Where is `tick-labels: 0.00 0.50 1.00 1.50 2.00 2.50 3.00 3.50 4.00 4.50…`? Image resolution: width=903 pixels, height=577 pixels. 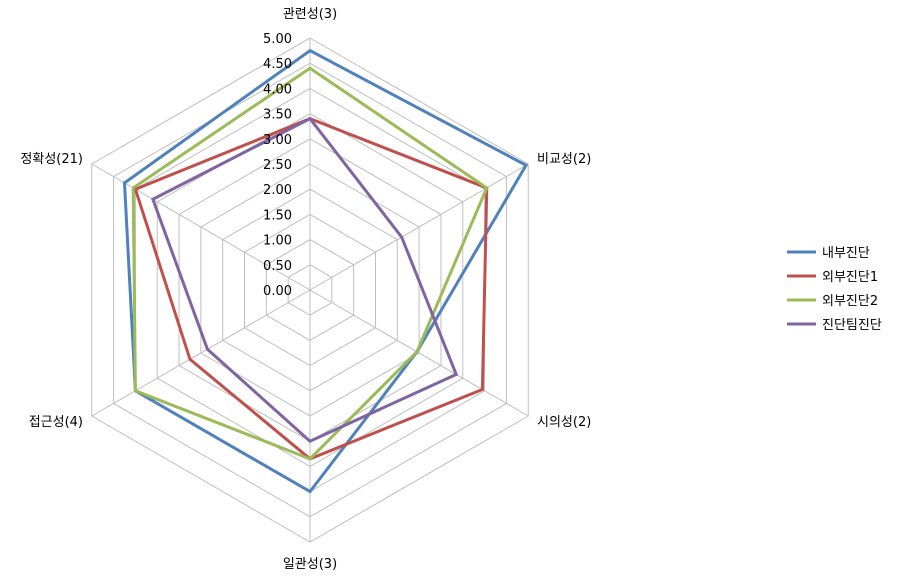
tick-labels: 0.00 0.50 1.00 1.50 2.00 2.50 3.00 3.50 4.00 4.50… is located at coordinates (277, 165).